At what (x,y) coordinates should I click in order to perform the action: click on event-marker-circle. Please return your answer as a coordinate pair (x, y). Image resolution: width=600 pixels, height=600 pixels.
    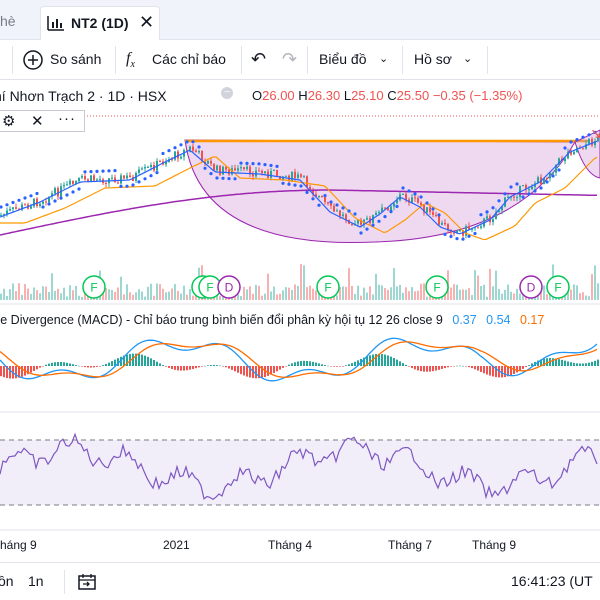
    Looking at the image, I should click on (328, 287).